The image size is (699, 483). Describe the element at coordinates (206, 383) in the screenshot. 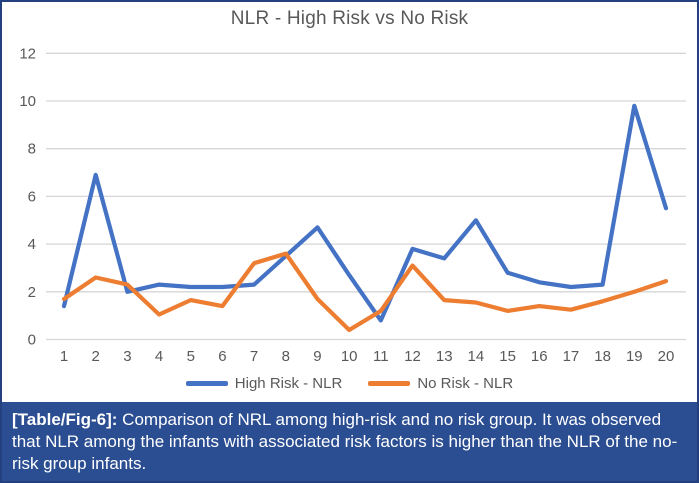

I see `legend-swatch-high-risk` at that location.